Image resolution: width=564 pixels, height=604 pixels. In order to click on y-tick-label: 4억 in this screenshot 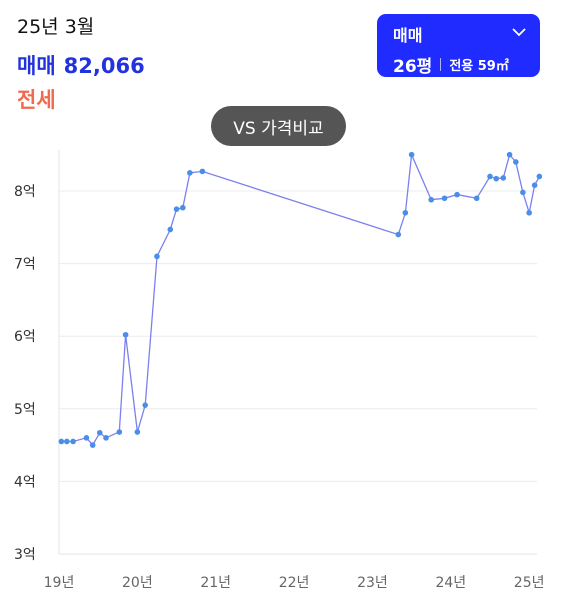, I will do `click(25, 482)`.